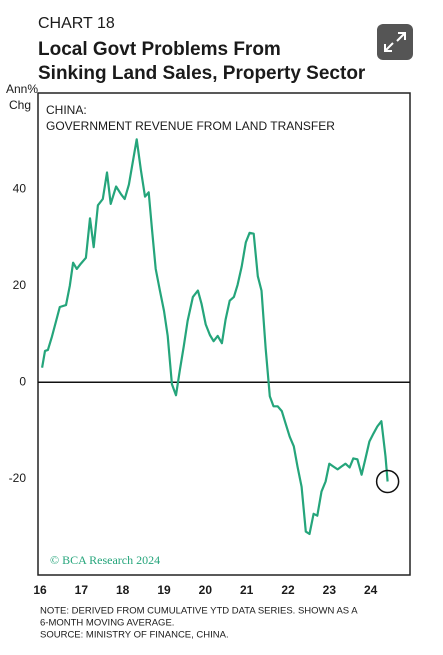 This screenshot has height=655, width=443. Describe the element at coordinates (18, 478) in the screenshot. I see `y-tick-label: -20` at that location.